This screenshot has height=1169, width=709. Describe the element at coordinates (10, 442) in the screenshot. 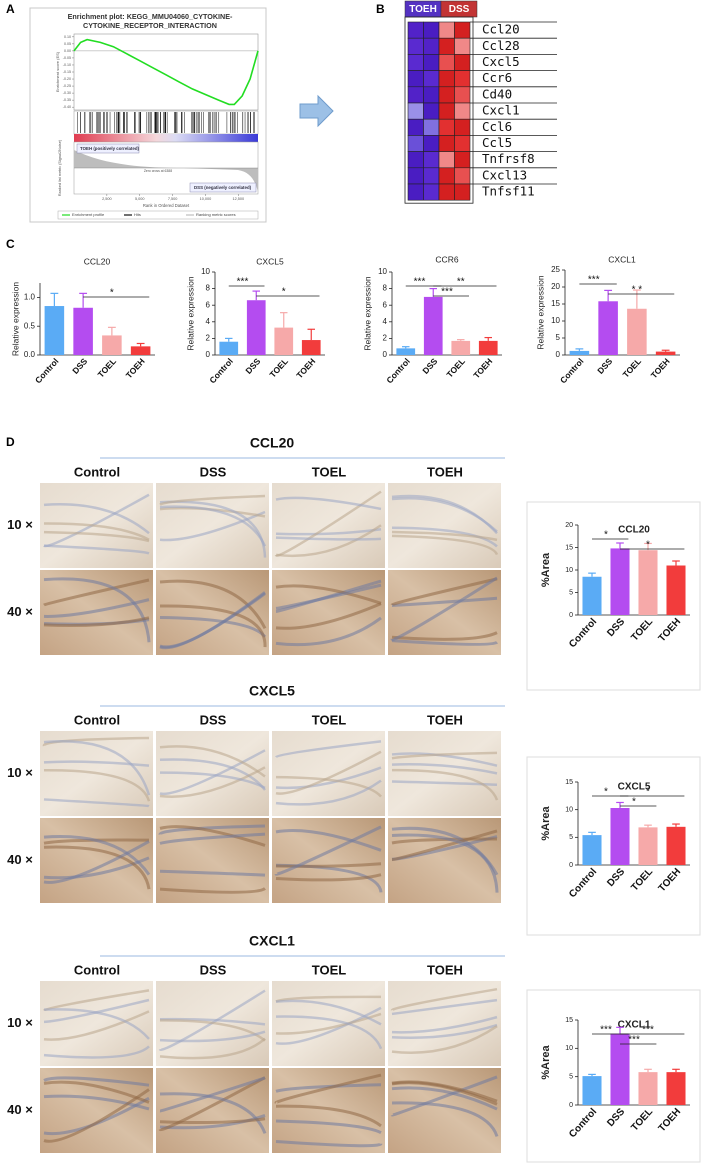

I see `panel-label: D` at that location.